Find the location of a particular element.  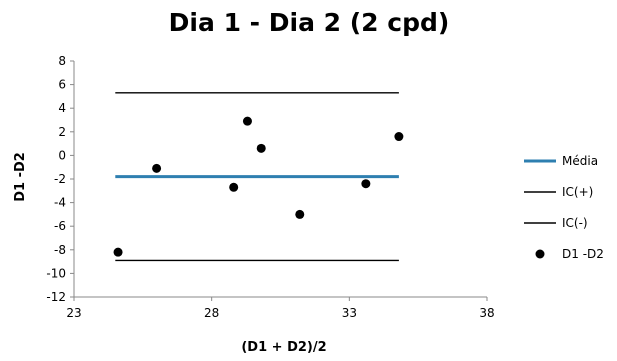

y-tick-label: -12 is located at coordinates (56, 297).